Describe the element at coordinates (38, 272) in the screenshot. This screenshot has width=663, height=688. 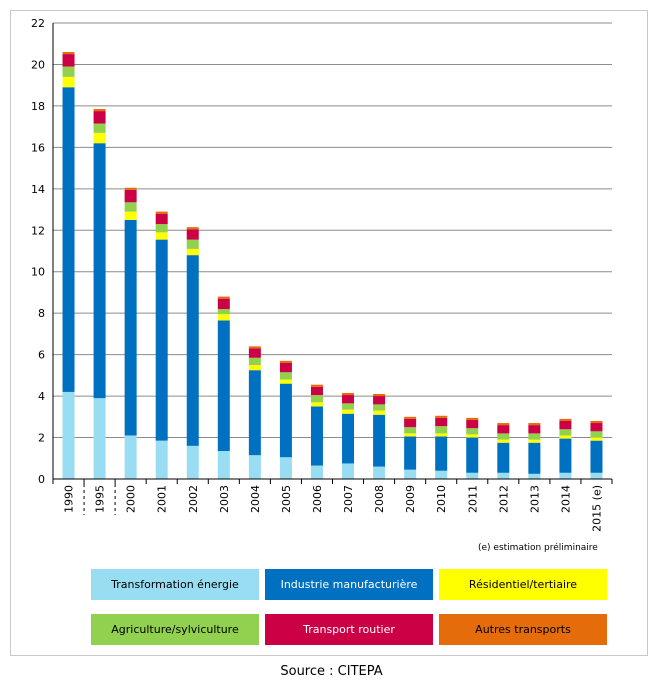
I see `y-tick-label: 10` at that location.